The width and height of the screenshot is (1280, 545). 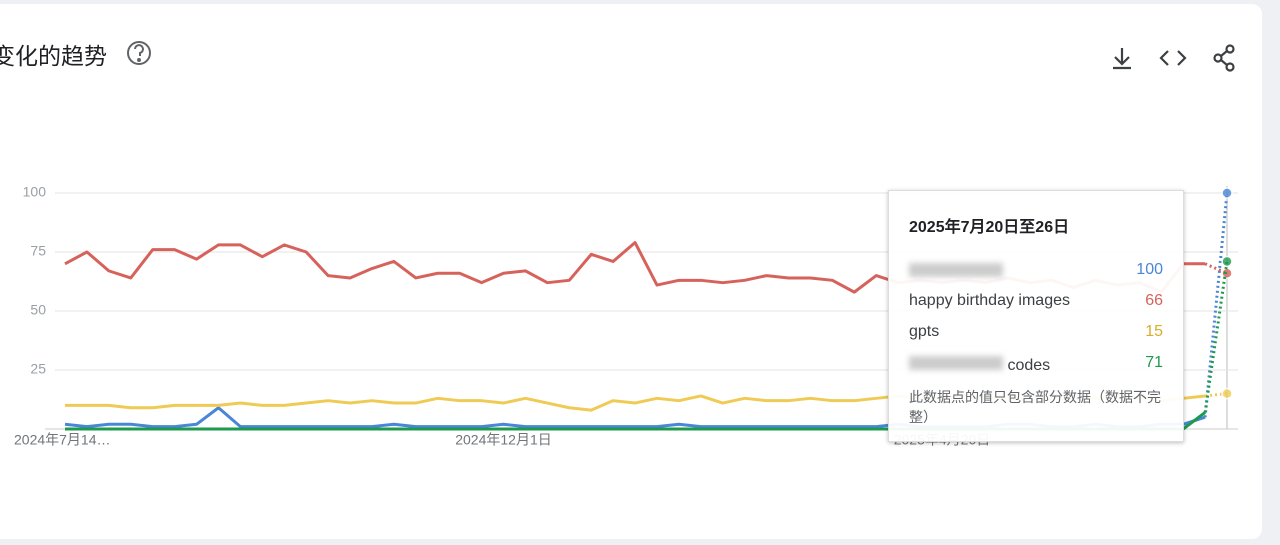 I want to click on tooltip-row: gpts 15, so click(x=1036, y=338).